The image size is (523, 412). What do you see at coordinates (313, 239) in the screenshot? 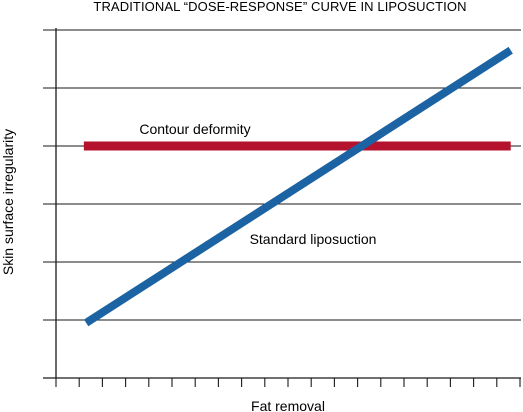
I see `series-label-standard-liposuction: Standard liposuction` at bounding box center [313, 239].